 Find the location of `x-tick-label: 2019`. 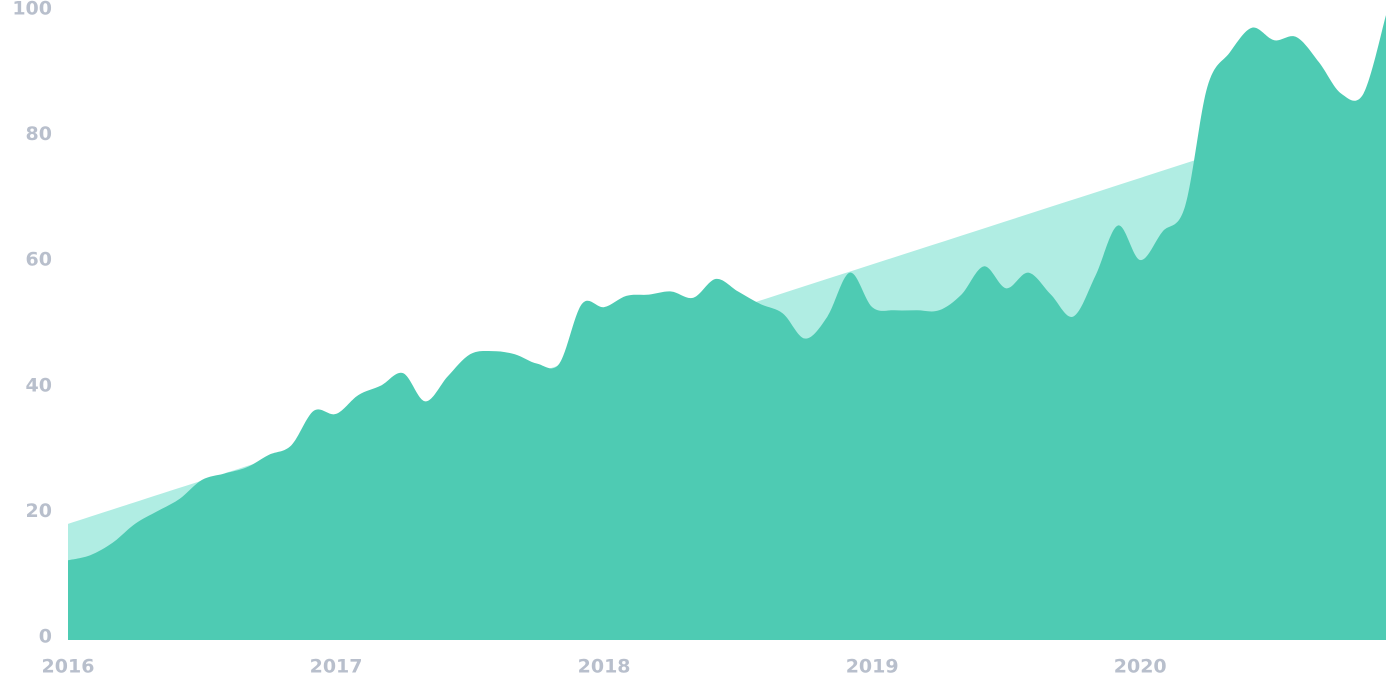

x-tick-label: 2019 is located at coordinates (872, 667).